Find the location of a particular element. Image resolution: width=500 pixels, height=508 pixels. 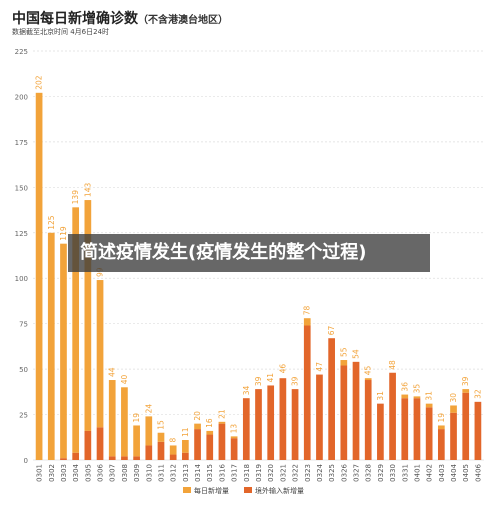

x-tick-label: 0327 is located at coordinates (357, 473).